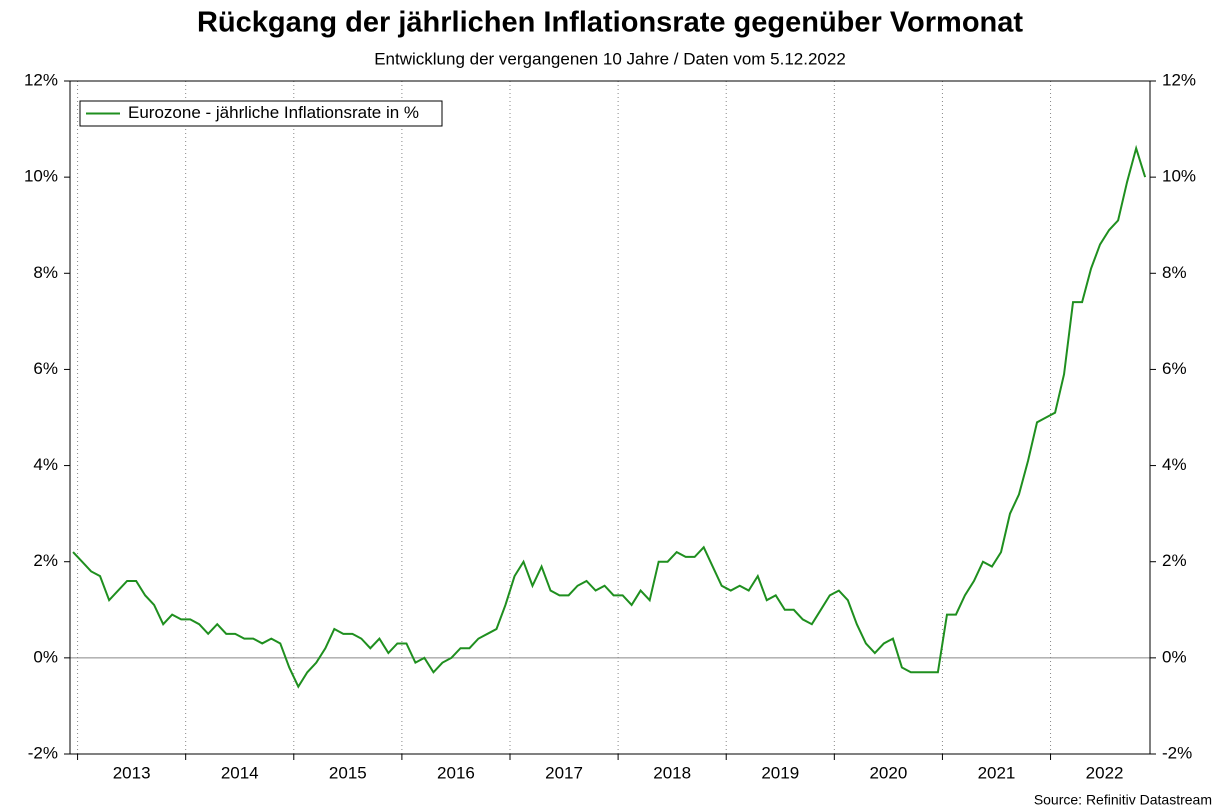  What do you see at coordinates (780, 772) in the screenshot?
I see `x-tick-label: 2019` at bounding box center [780, 772].